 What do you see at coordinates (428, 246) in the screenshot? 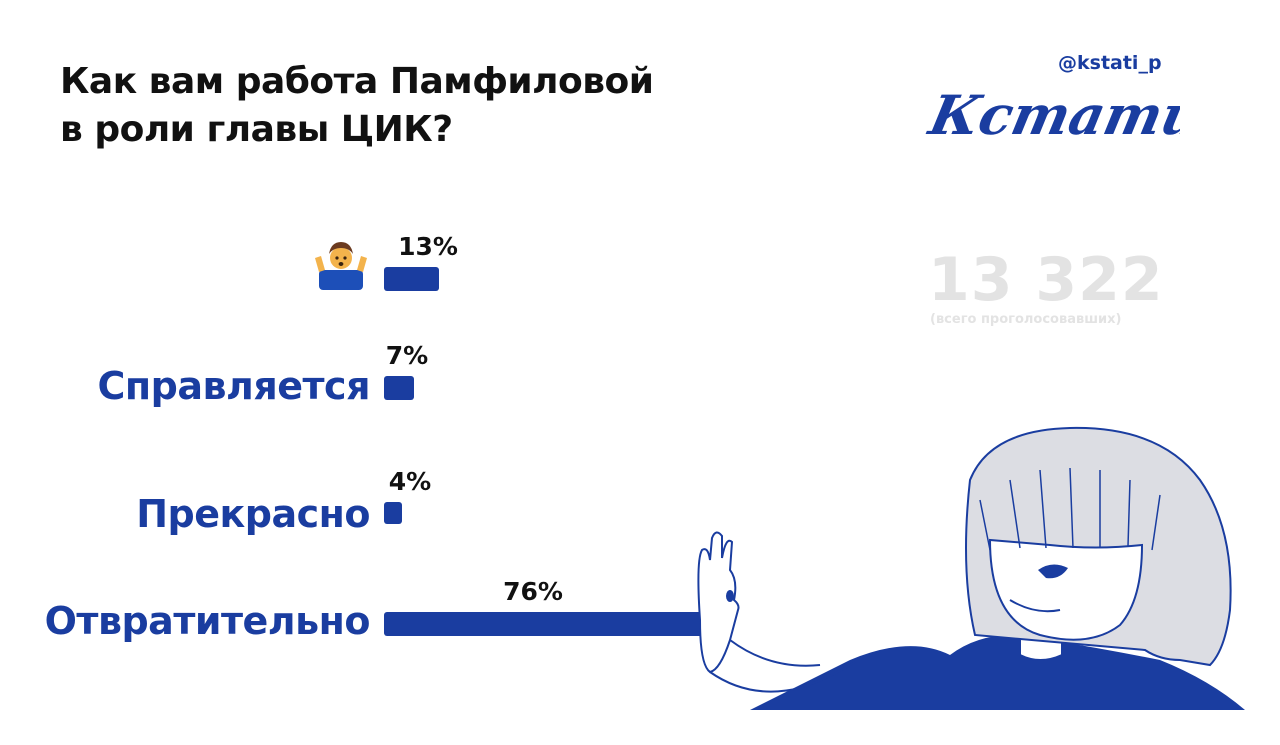
I see `value-label-1: 13%` at bounding box center [428, 246].